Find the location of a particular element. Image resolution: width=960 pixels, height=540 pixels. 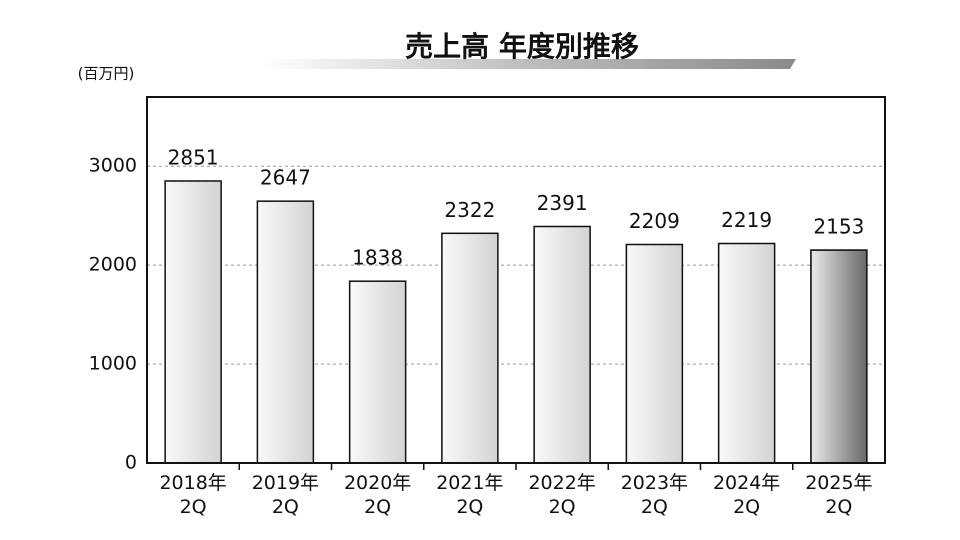

value-label: 2322 is located at coordinates (469, 210).